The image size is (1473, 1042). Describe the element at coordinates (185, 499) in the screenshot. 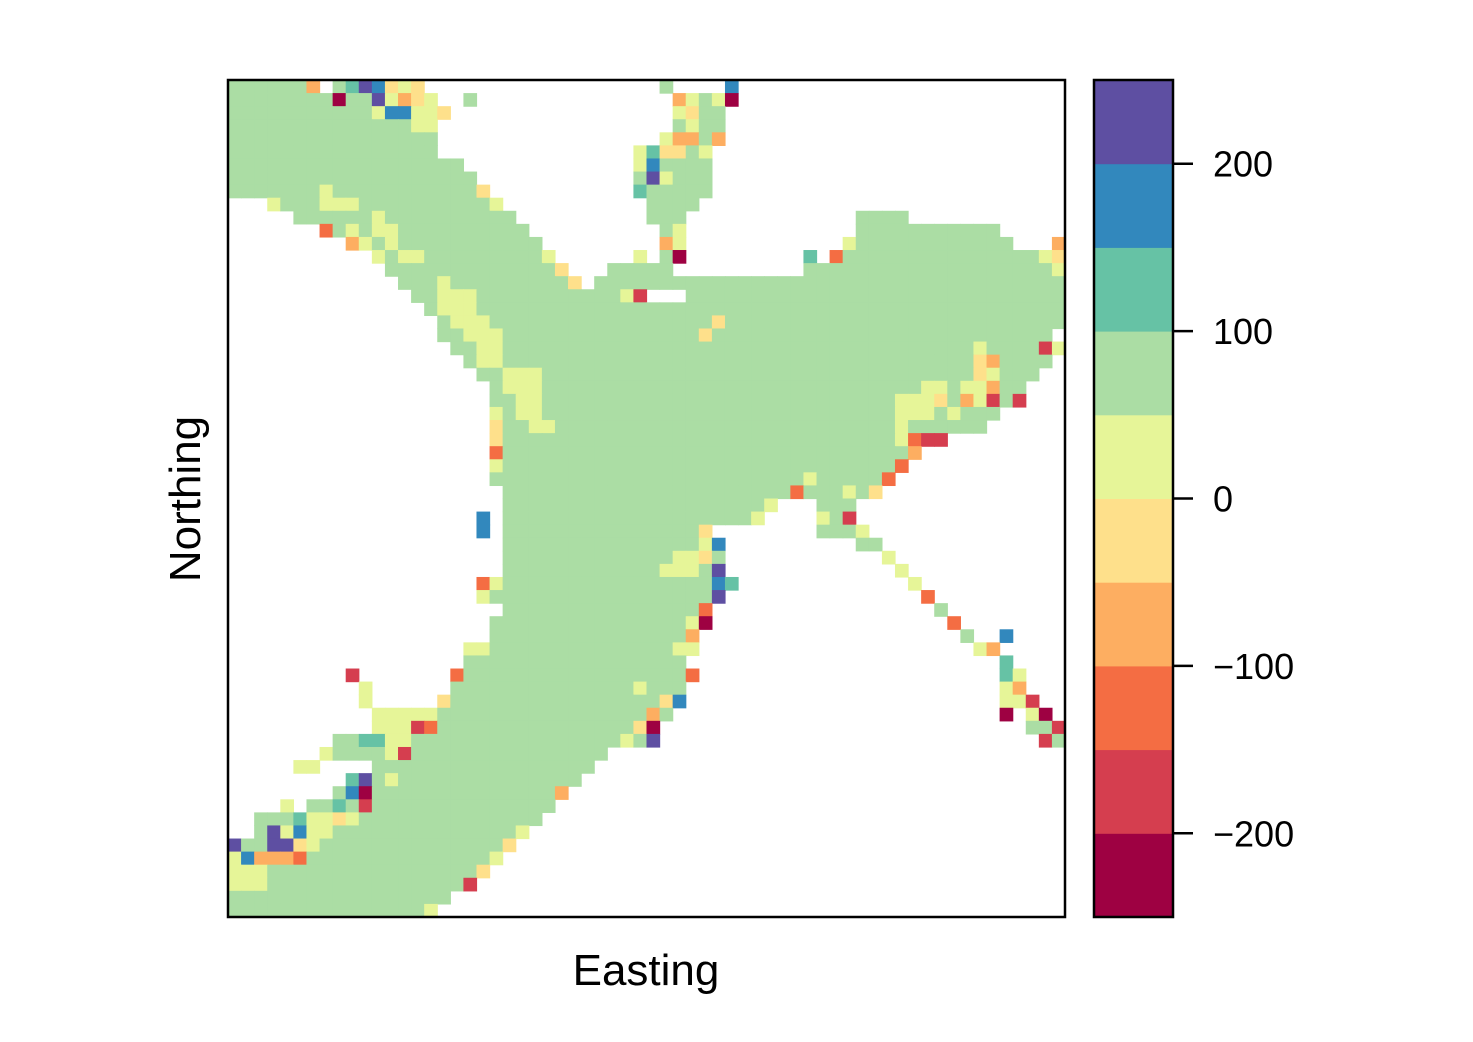

I see `y-axis-label: Northing` at that location.